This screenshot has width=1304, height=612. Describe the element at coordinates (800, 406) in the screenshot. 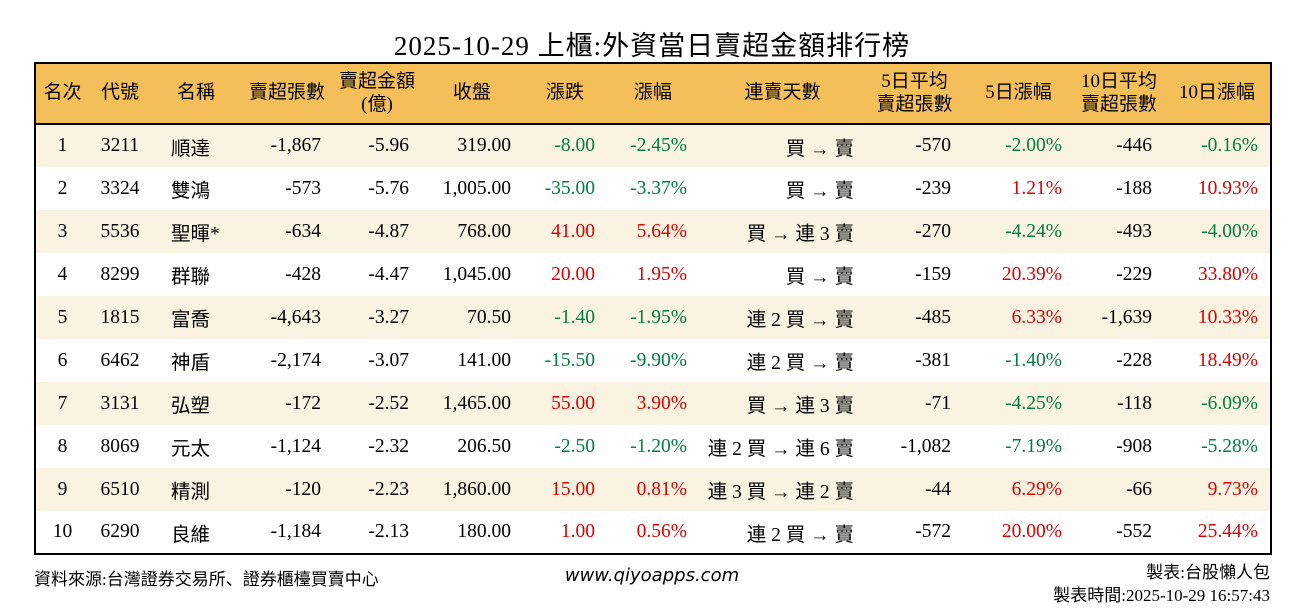

I see `cell-streak: 買 → 連 3 賣` at that location.